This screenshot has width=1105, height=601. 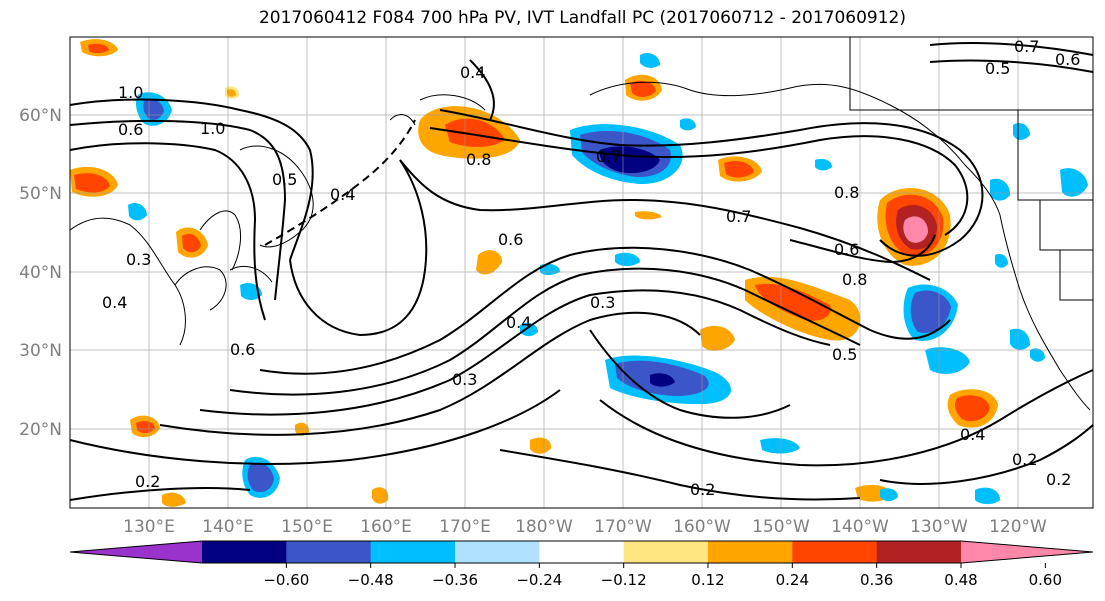 I want to click on colorbar-tick-label: 0.48, so click(x=960, y=580).